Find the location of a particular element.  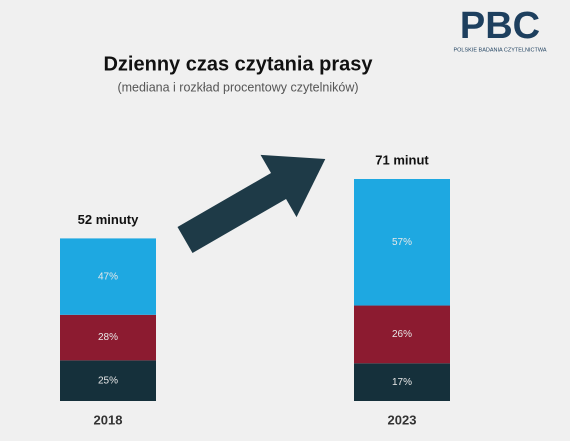

value-label: 25% is located at coordinates (108, 380).